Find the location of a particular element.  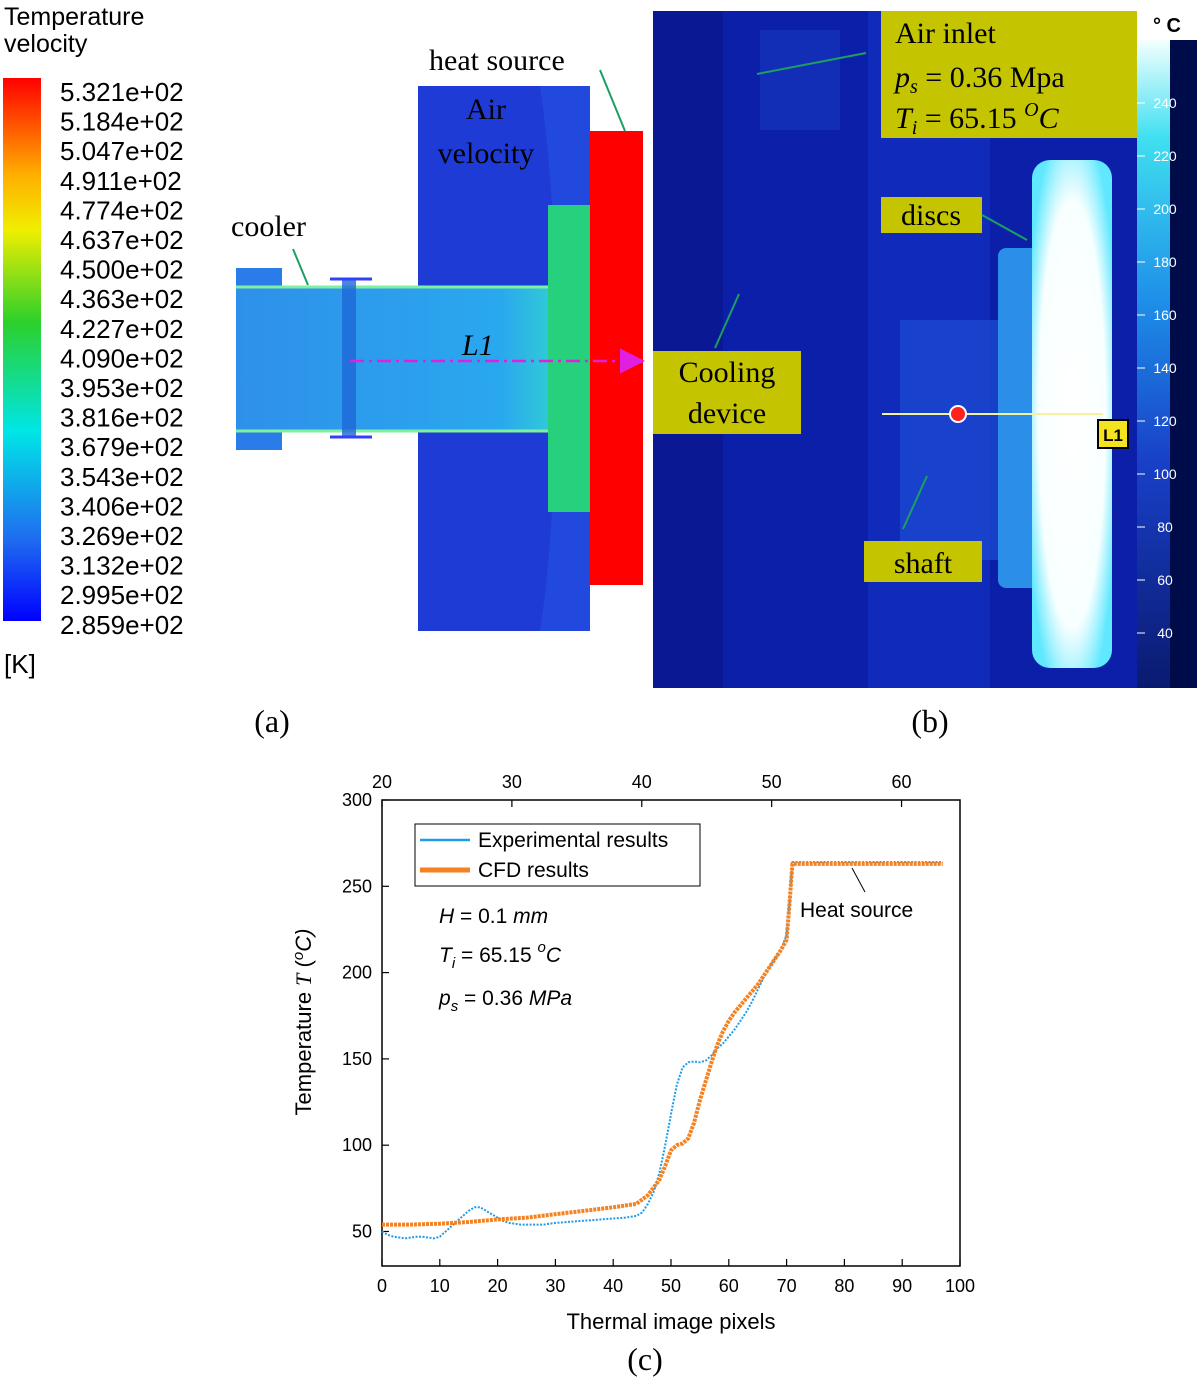

scale-ticks: 240 220 200 180 160 140 120 100 80 60 40 is located at coordinates (1157, 368).